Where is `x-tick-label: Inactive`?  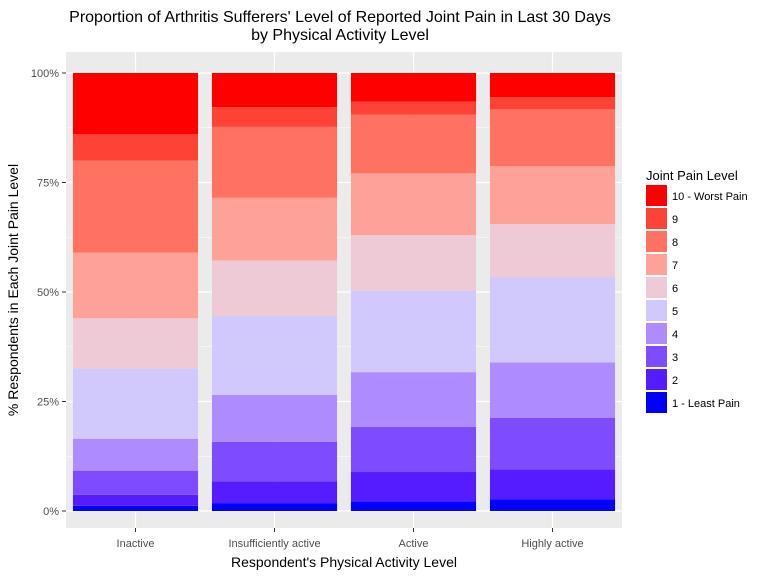
x-tick-label: Inactive is located at coordinates (136, 544).